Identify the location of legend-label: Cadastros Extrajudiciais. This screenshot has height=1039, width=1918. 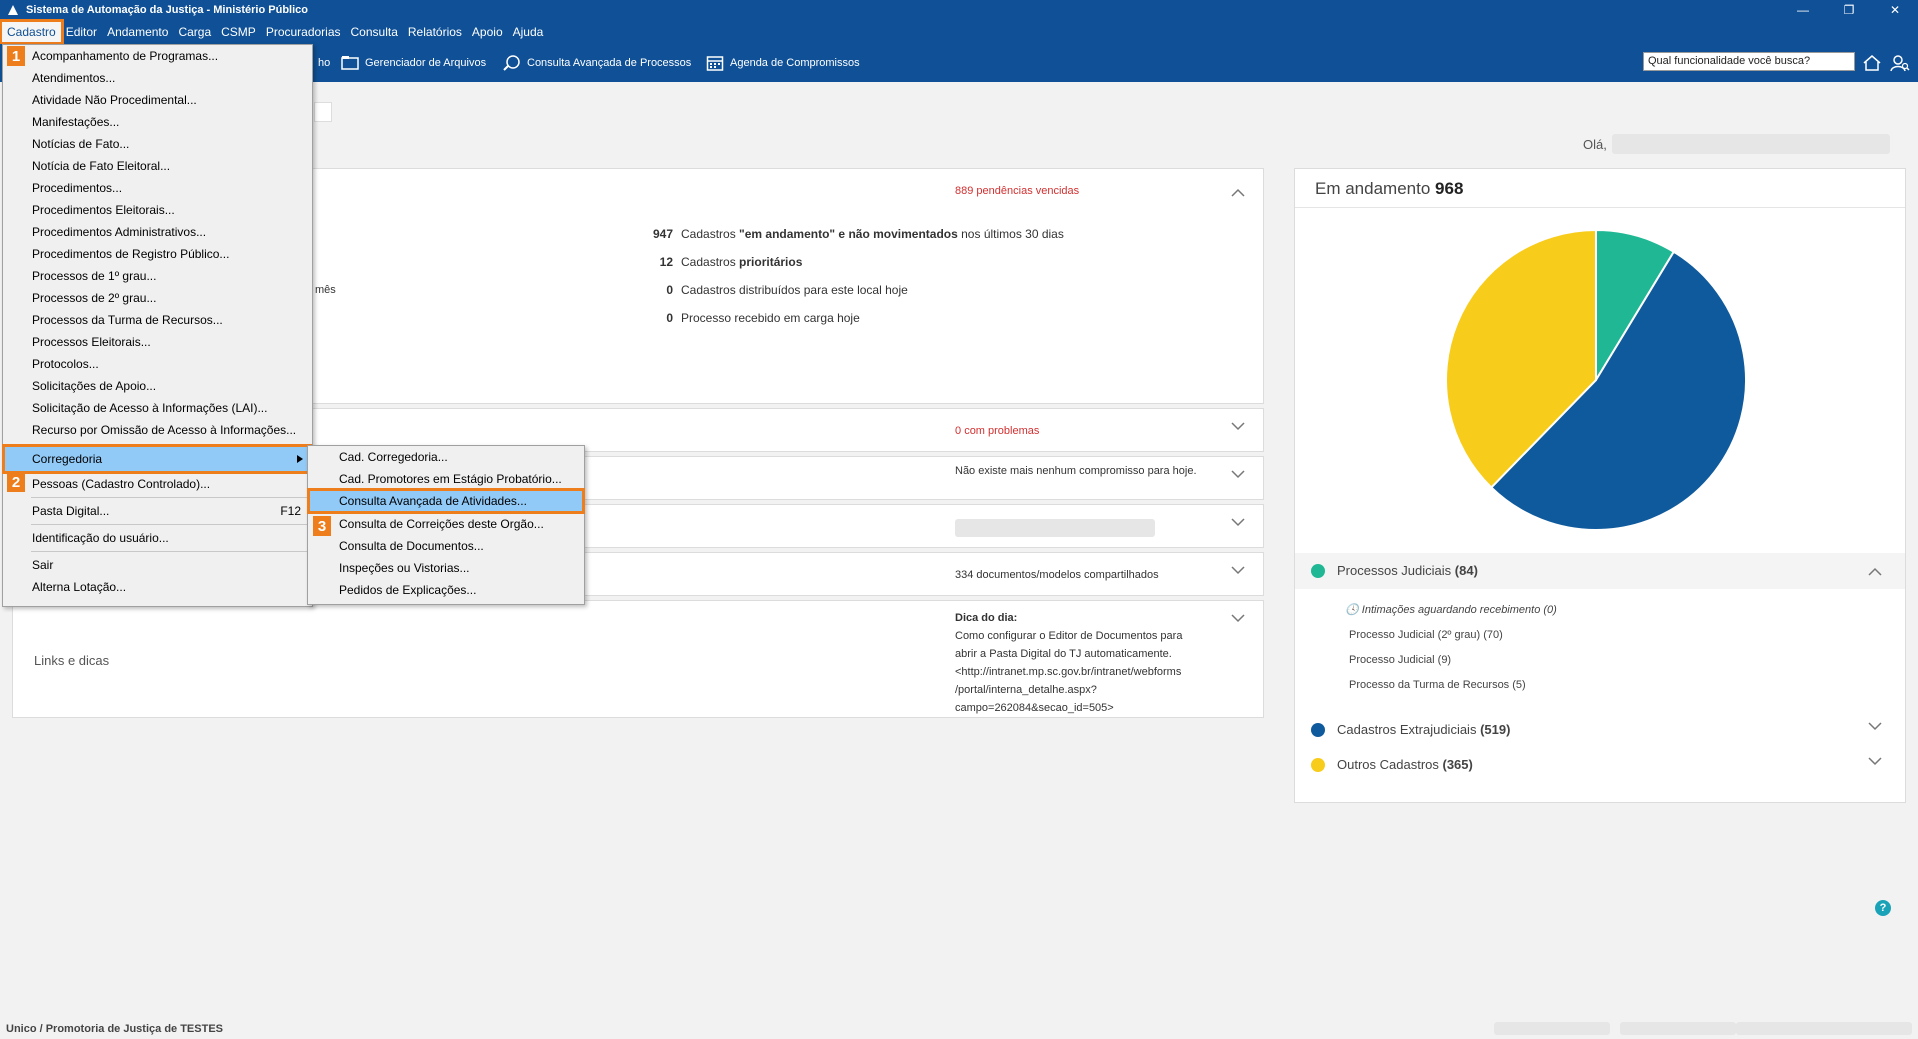
(1407, 729).